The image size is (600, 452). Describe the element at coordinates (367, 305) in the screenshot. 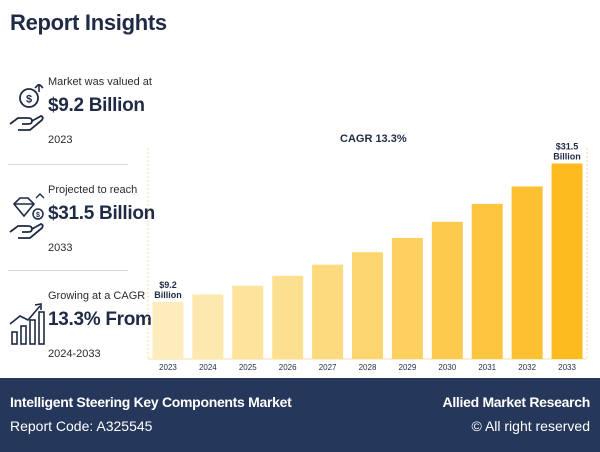

I see `bar-2028` at that location.